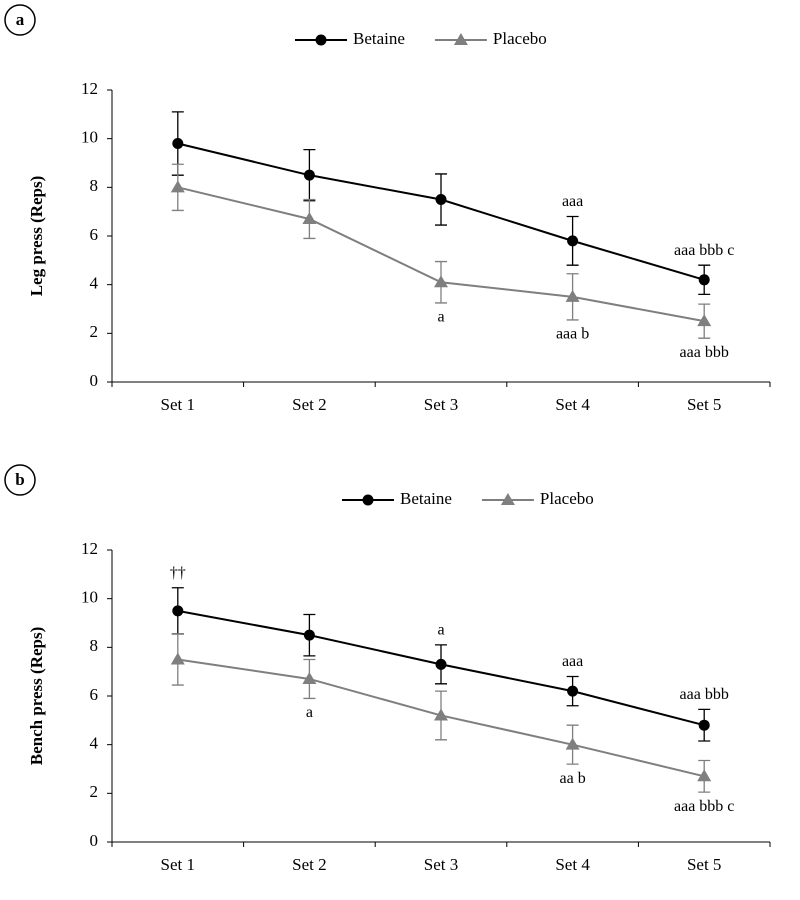 This screenshot has height=900, width=800. Describe the element at coordinates (572, 778) in the screenshot. I see `annotation: aa b` at that location.